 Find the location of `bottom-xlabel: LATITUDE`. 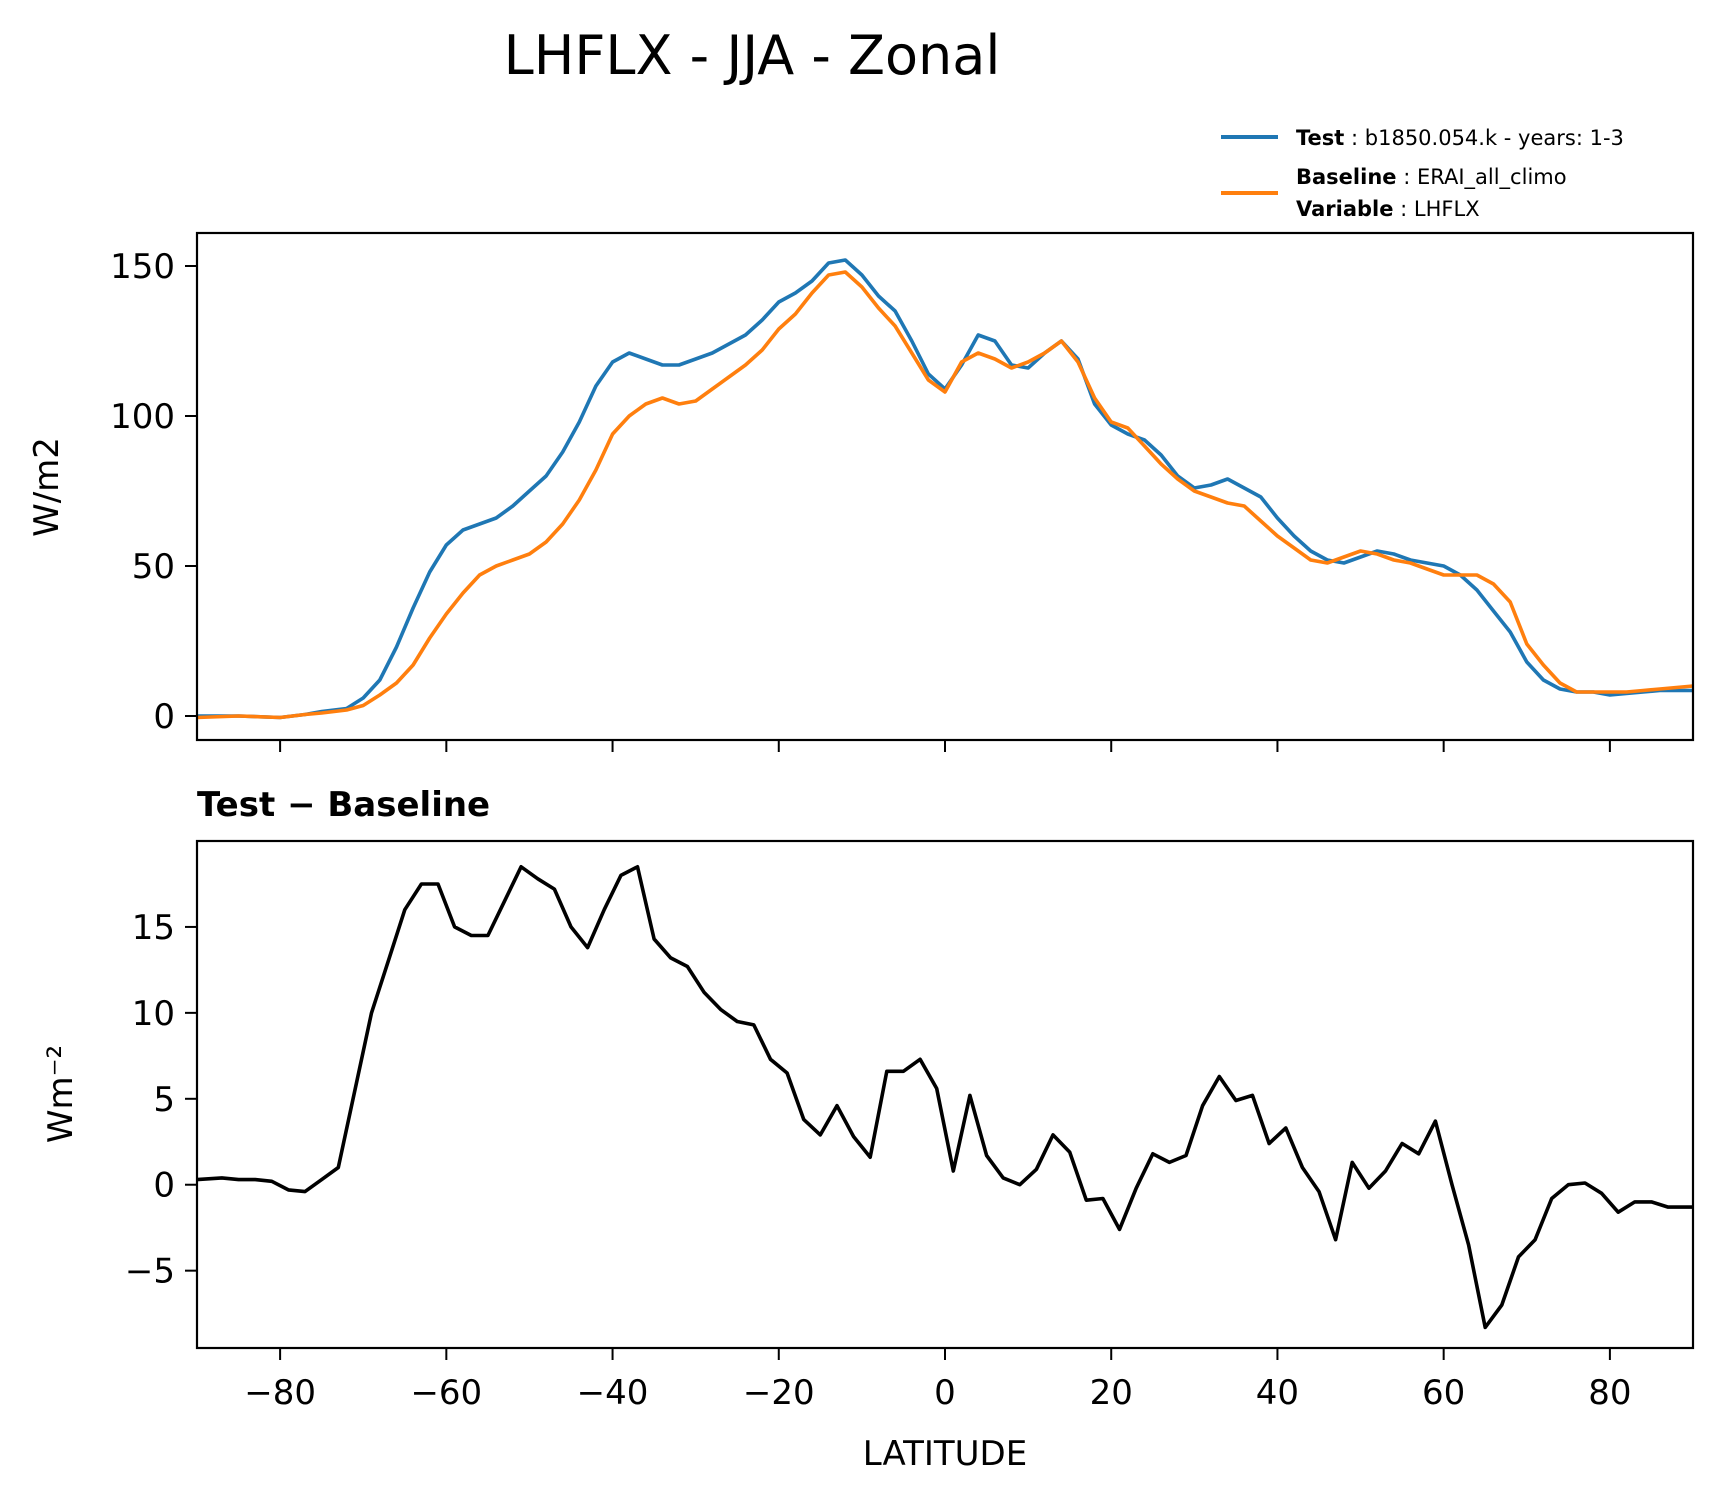

bottom-xlabel: LATITUDE is located at coordinates (945, 1454).